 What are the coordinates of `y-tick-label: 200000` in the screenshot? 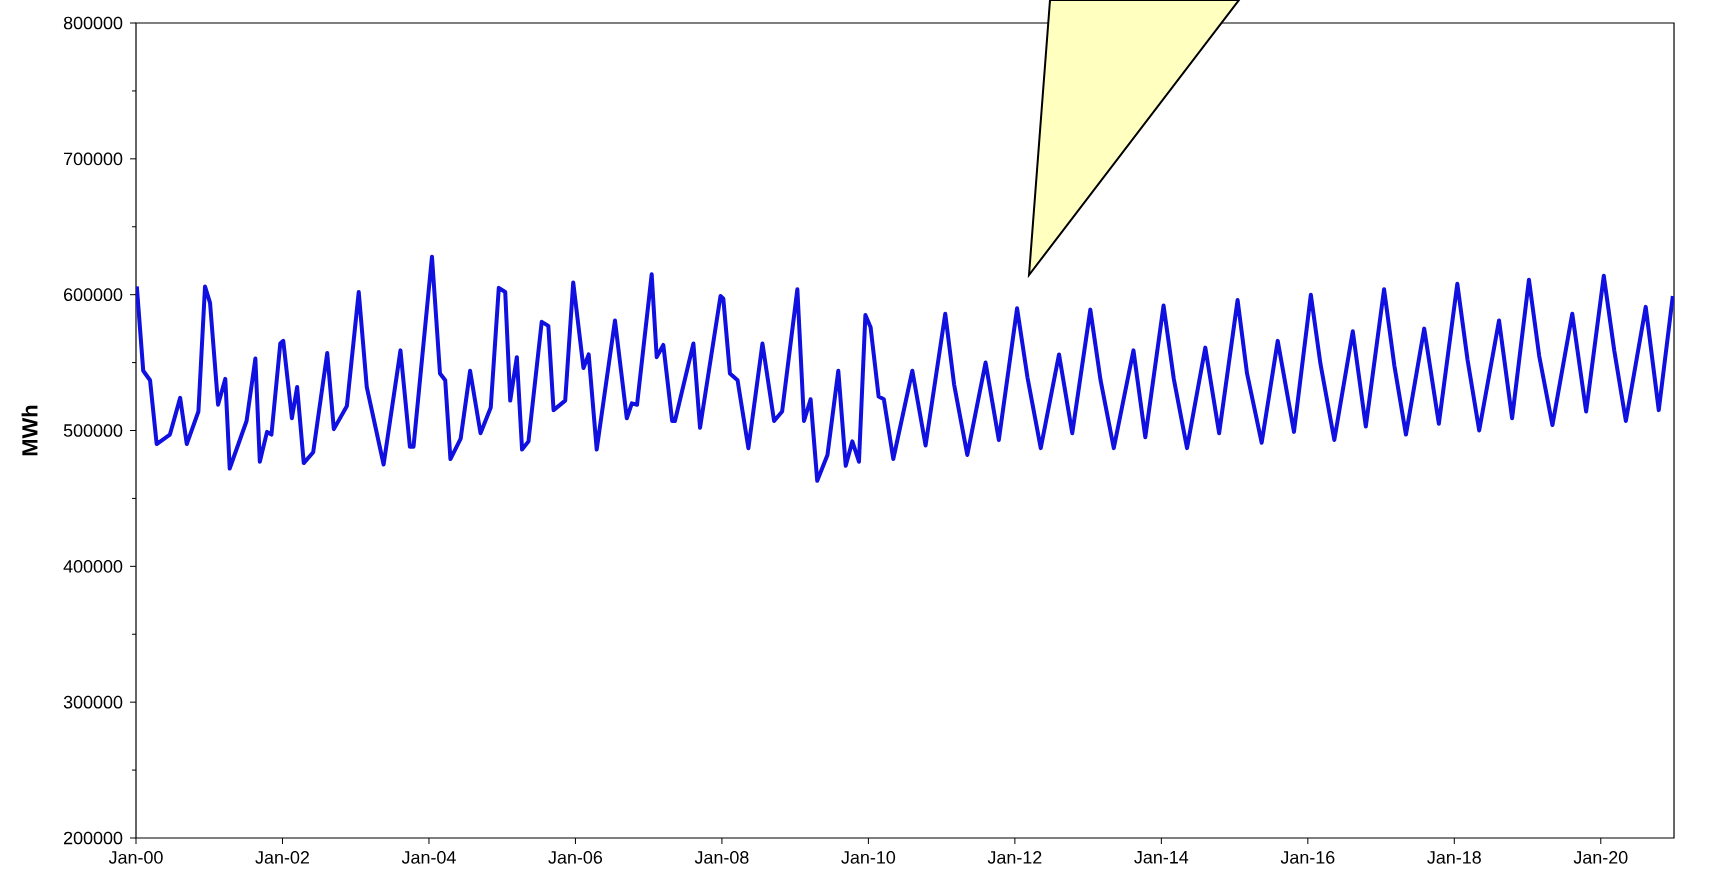 It's located at (93, 838).